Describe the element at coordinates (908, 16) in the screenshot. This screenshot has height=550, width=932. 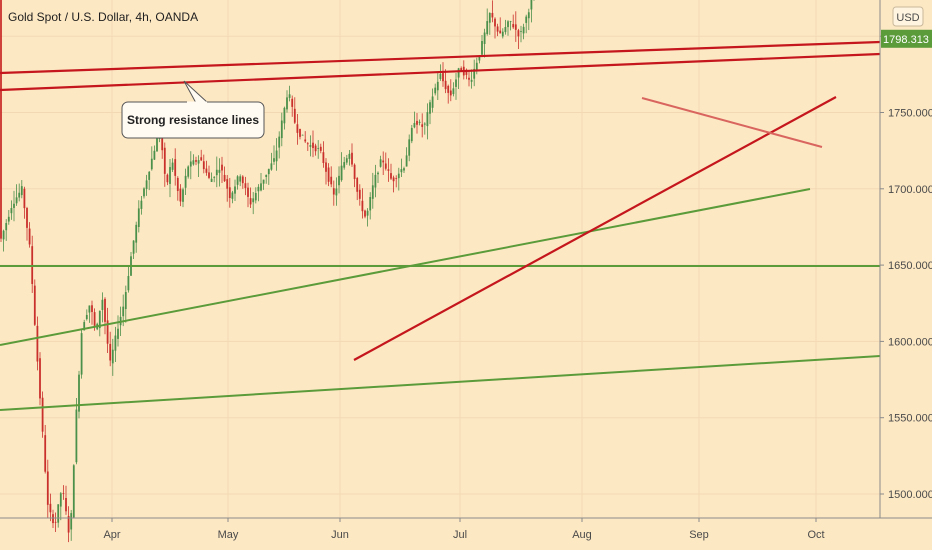
I see `currency-badge` at that location.